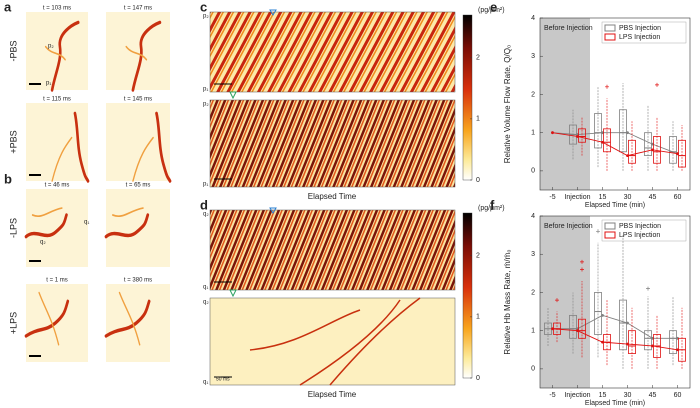 This screenshot has width=700, height=408. I want to click on legend-label: LPS Injection, so click(639, 37).